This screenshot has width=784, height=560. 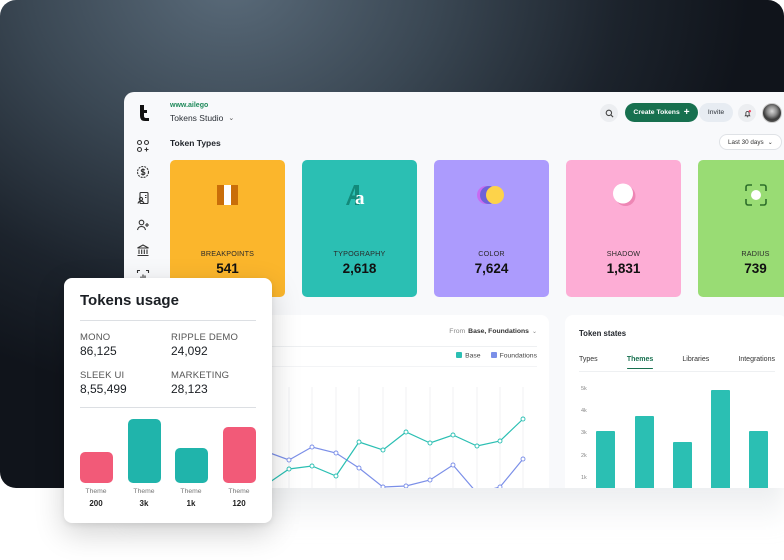 I want to click on bar-value: 120, so click(x=239, y=503).